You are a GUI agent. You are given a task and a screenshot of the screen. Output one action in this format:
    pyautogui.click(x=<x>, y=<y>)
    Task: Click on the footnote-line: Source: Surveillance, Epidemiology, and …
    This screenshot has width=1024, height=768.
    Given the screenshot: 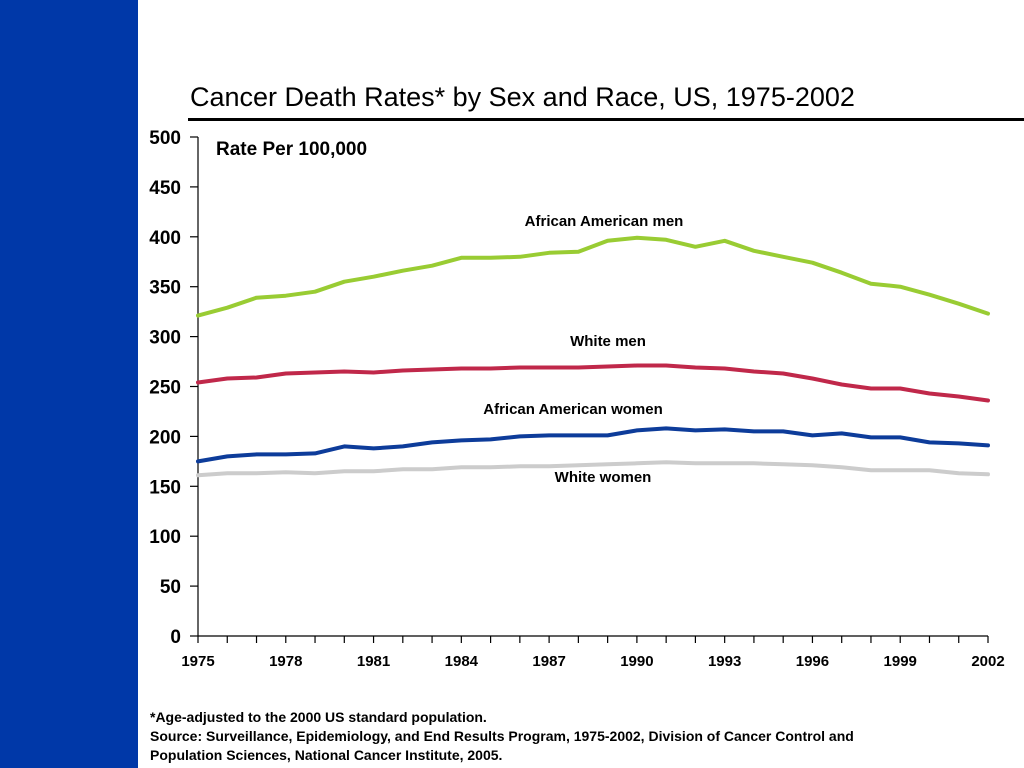 What is the action you would take?
    pyautogui.click(x=502, y=736)
    